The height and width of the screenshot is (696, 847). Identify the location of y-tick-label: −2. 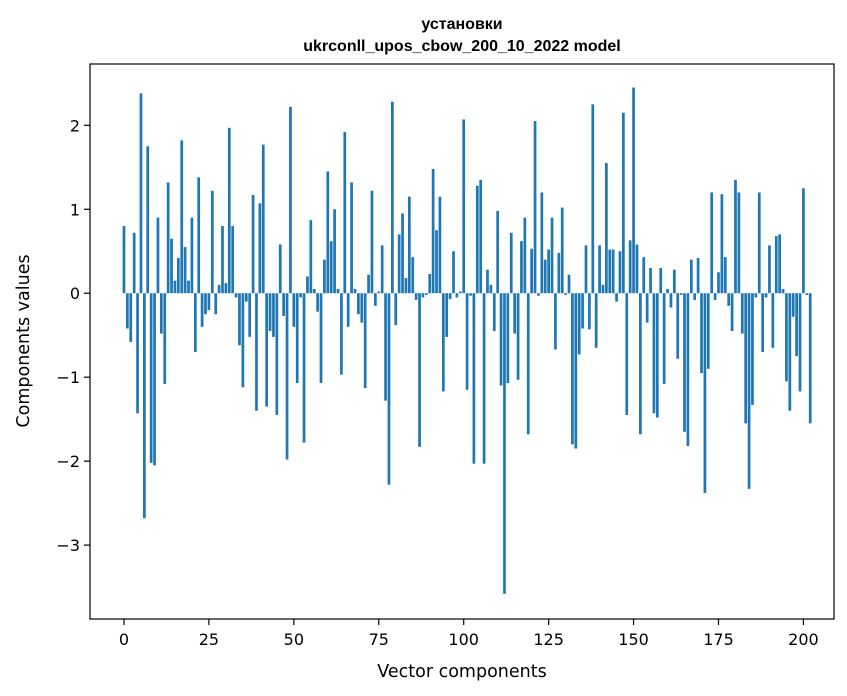
(68, 461).